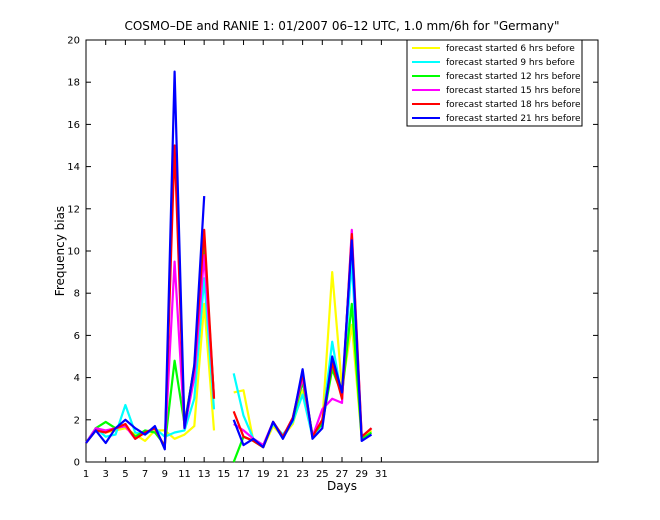  Describe the element at coordinates (510, 49) in the screenshot. I see `legend-entry-label: forecast started 6 hrs before` at that location.